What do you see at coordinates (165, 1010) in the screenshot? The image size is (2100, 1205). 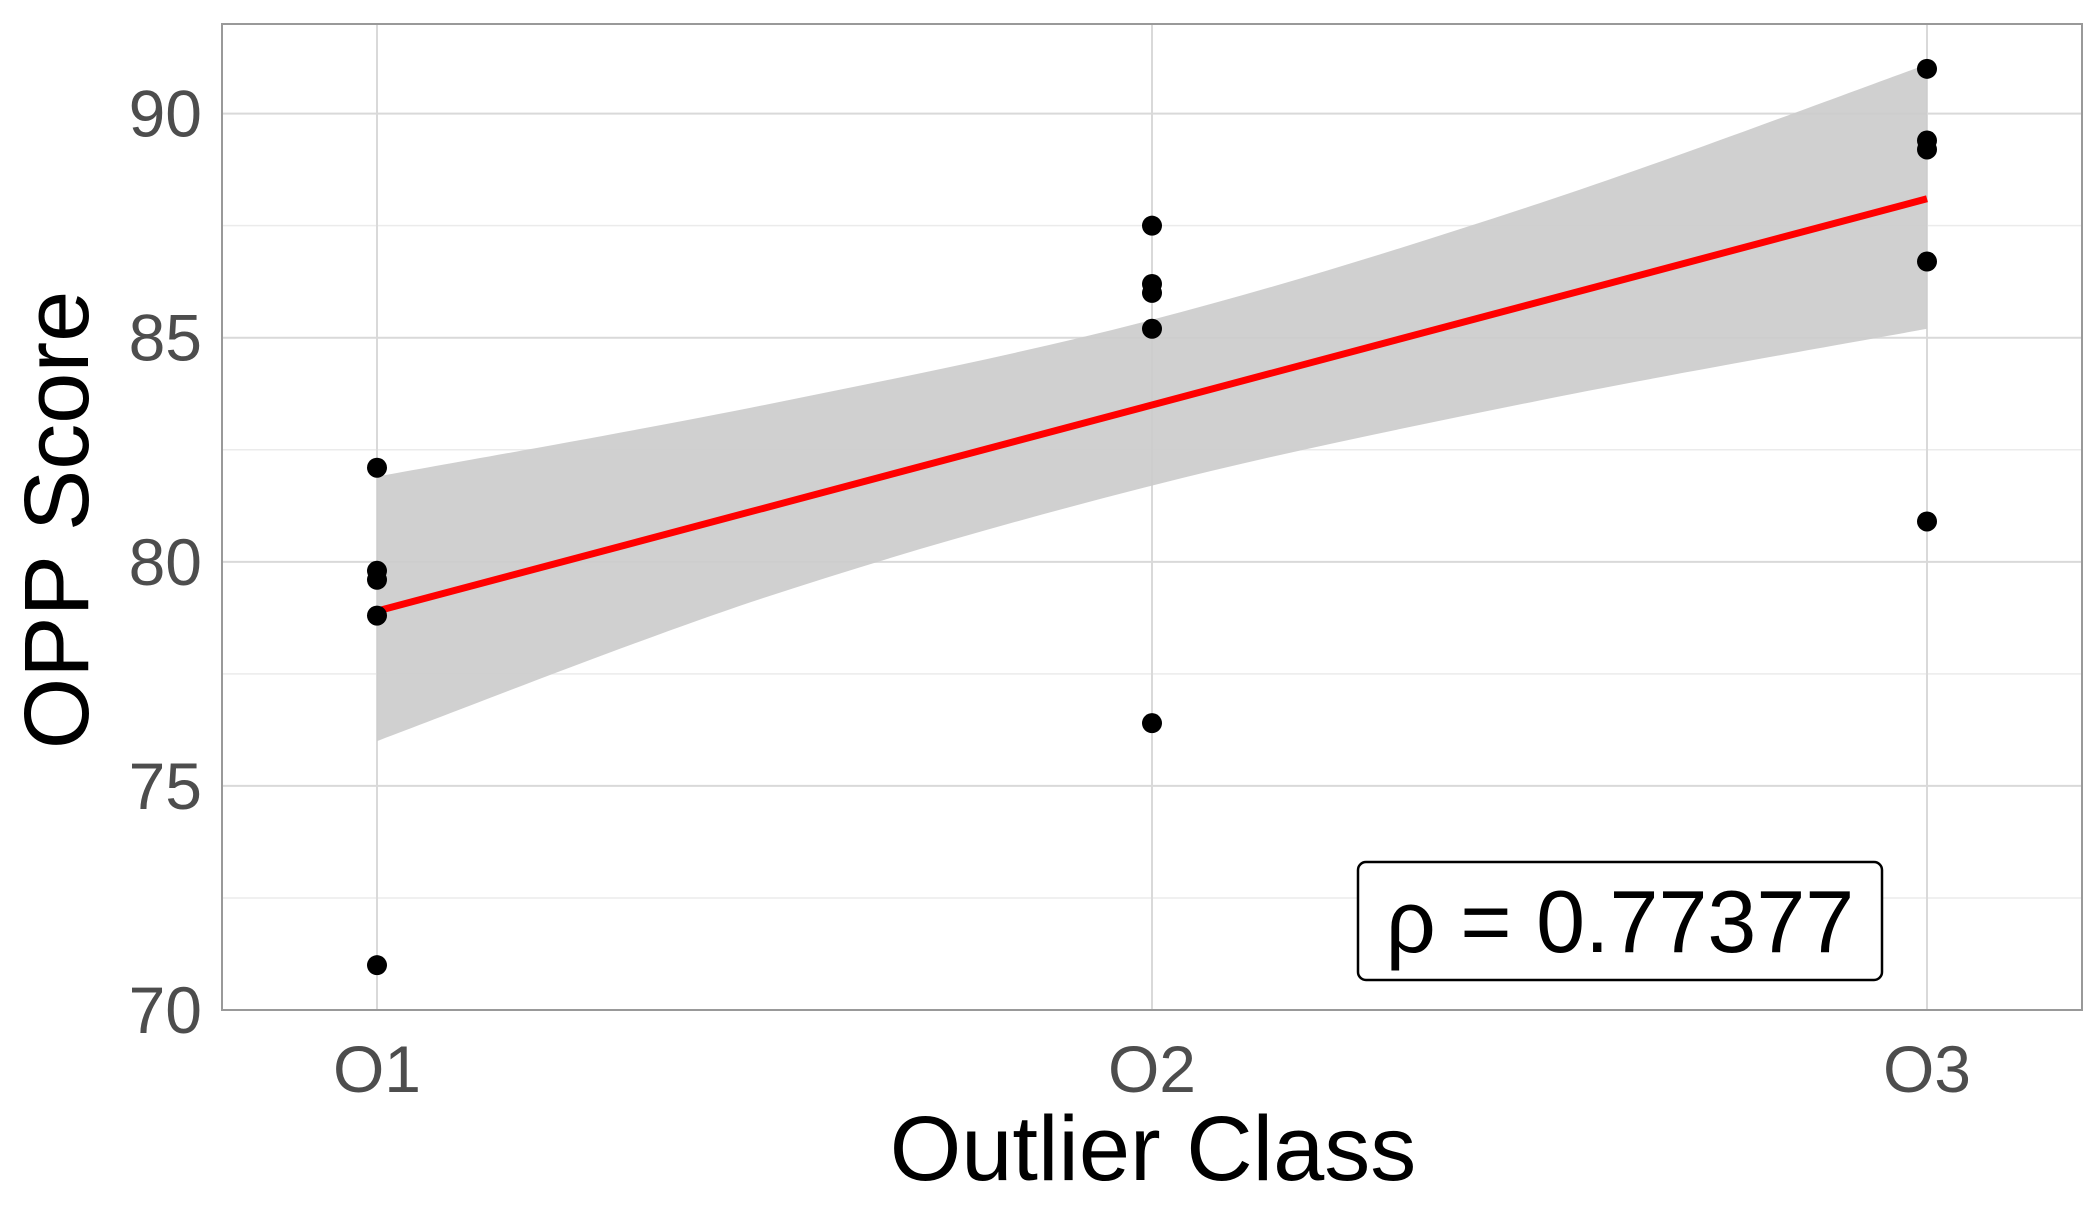 I see `y-tick-label: 70` at bounding box center [165, 1010].